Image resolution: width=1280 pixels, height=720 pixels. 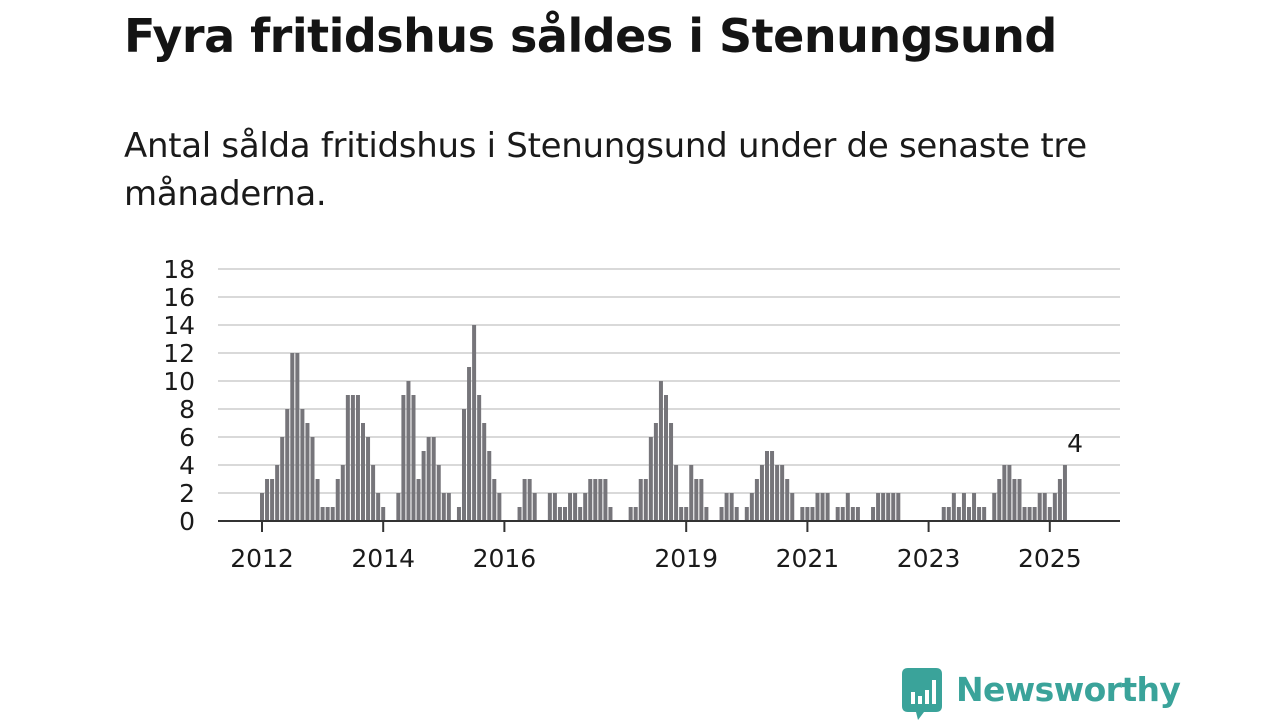 I want to click on y-tick-label: 4, so click(x=187, y=465).